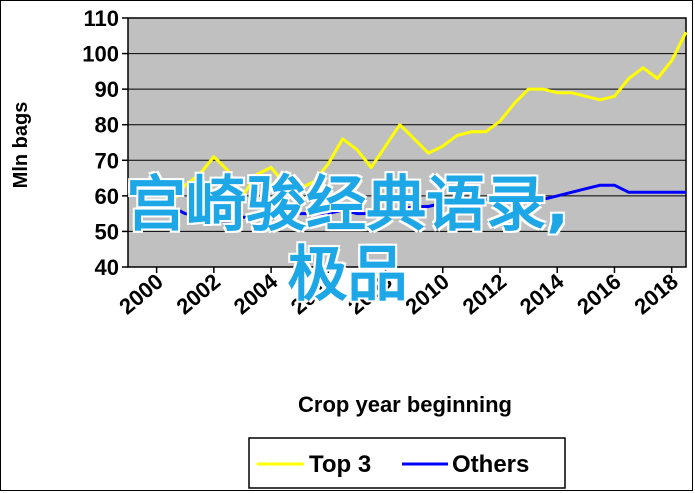 This screenshot has height=493, width=695. Describe the element at coordinates (107, 231) in the screenshot. I see `y-tick-label: 50` at that location.